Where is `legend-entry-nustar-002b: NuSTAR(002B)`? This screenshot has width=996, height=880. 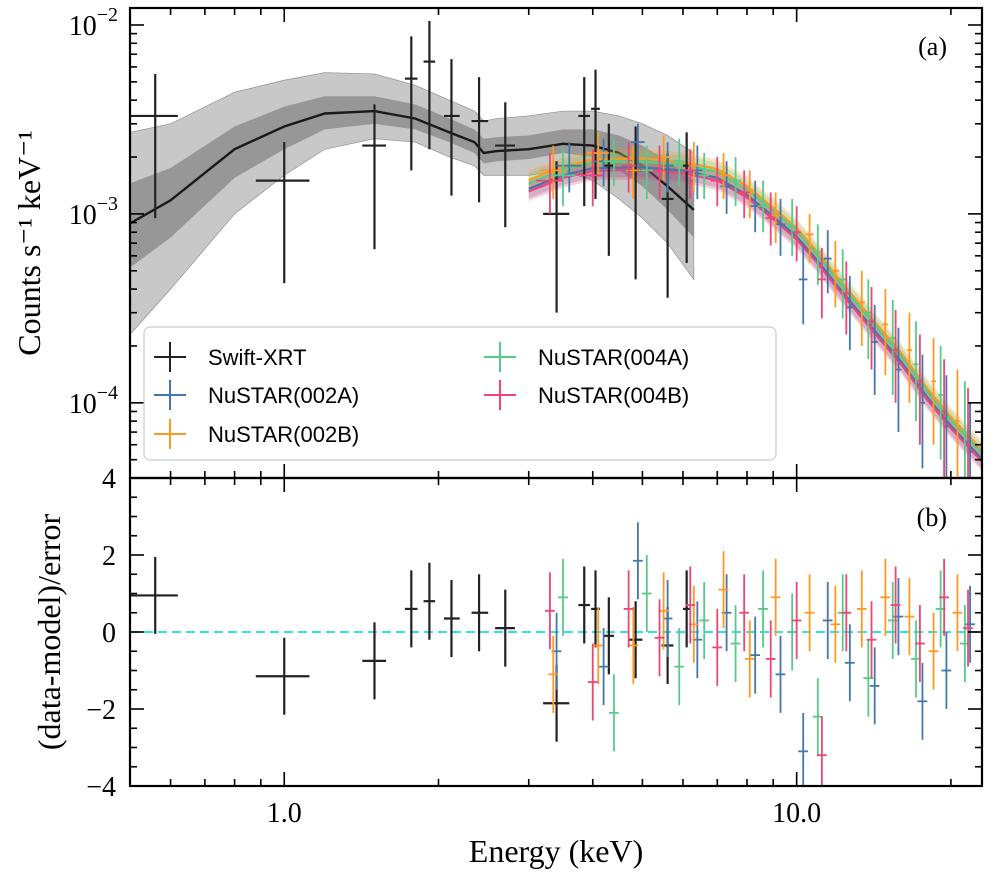 legend-entry-nustar-002b: NuSTAR(002B) is located at coordinates (256, 434).